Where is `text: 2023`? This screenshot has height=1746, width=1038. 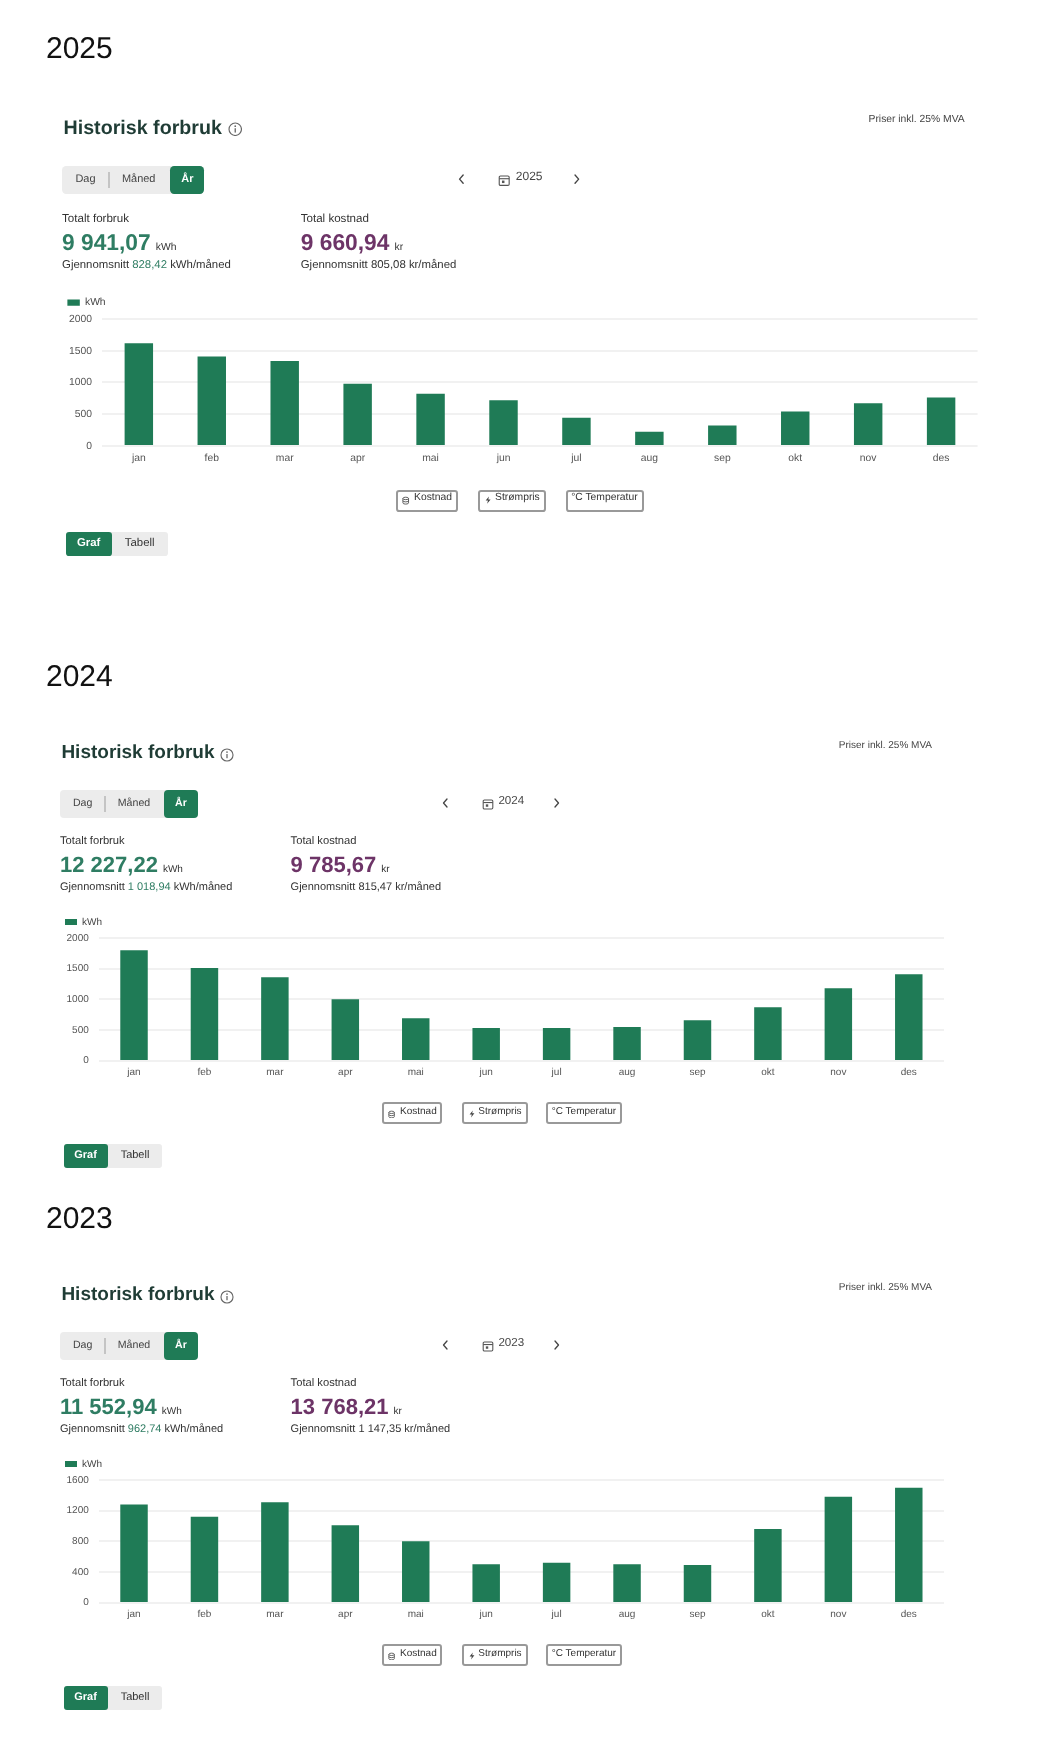
text: 2023 is located at coordinates (79, 1219).